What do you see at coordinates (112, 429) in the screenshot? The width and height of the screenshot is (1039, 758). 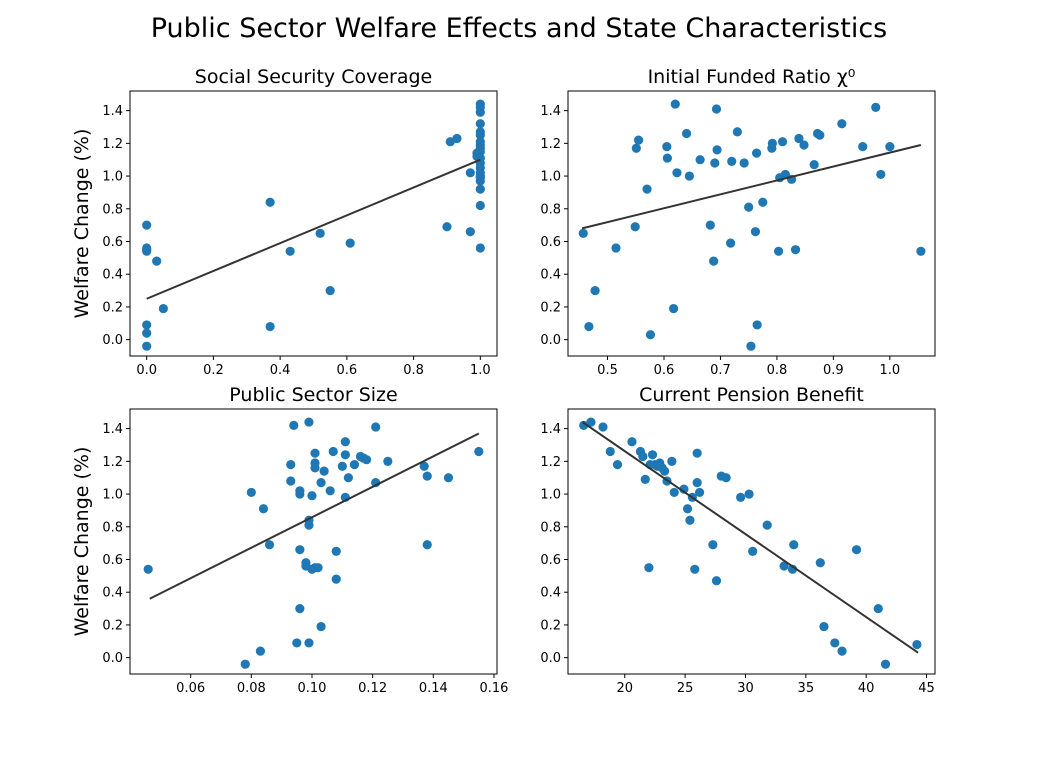 I see `y-tick-label: 1.4` at bounding box center [112, 429].